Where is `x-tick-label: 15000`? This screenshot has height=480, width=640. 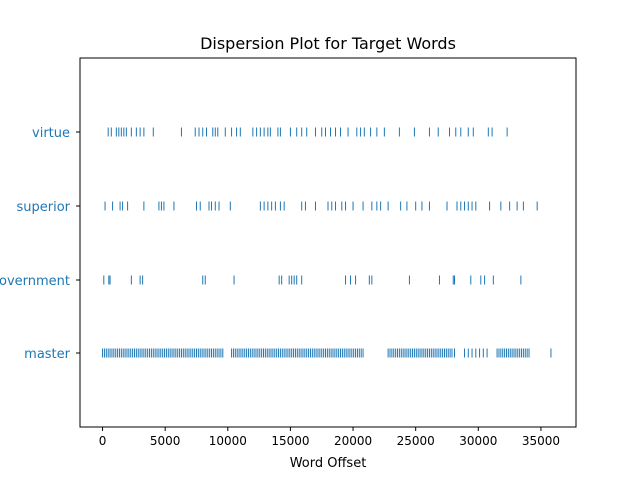 x-tick-label: 15000 is located at coordinates (290, 441).